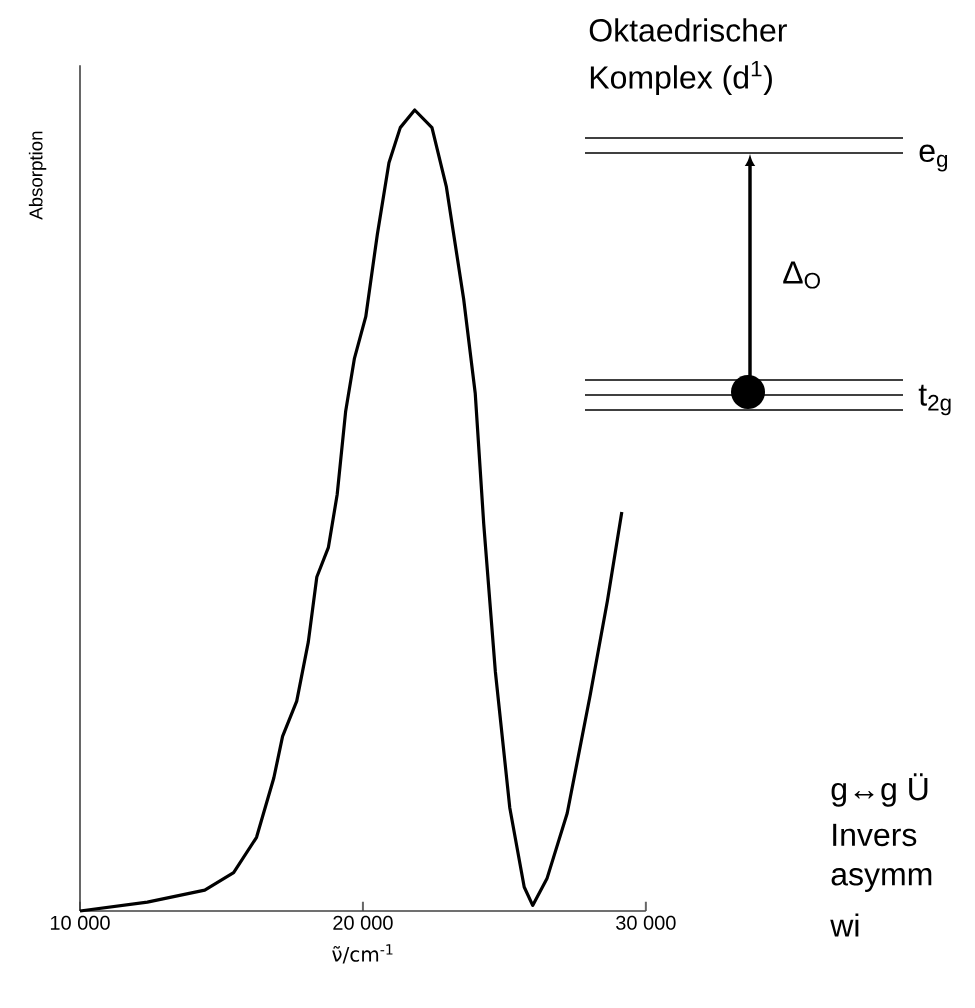 Image resolution: width=975 pixels, height=1008 pixels. What do you see at coordinates (879, 790) in the screenshot?
I see `text: g↔g Ü` at bounding box center [879, 790].